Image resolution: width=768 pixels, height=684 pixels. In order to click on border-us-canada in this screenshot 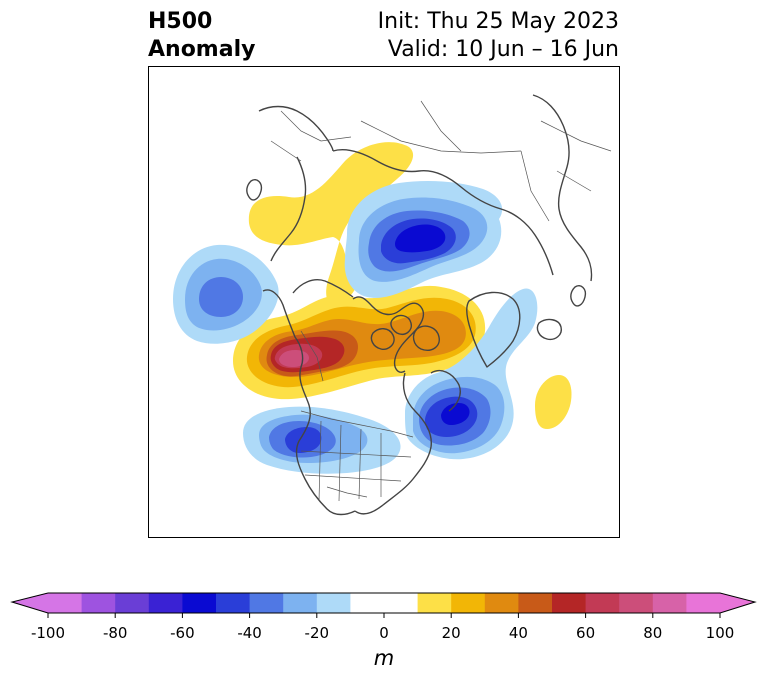, I will do `click(357, 424)`.